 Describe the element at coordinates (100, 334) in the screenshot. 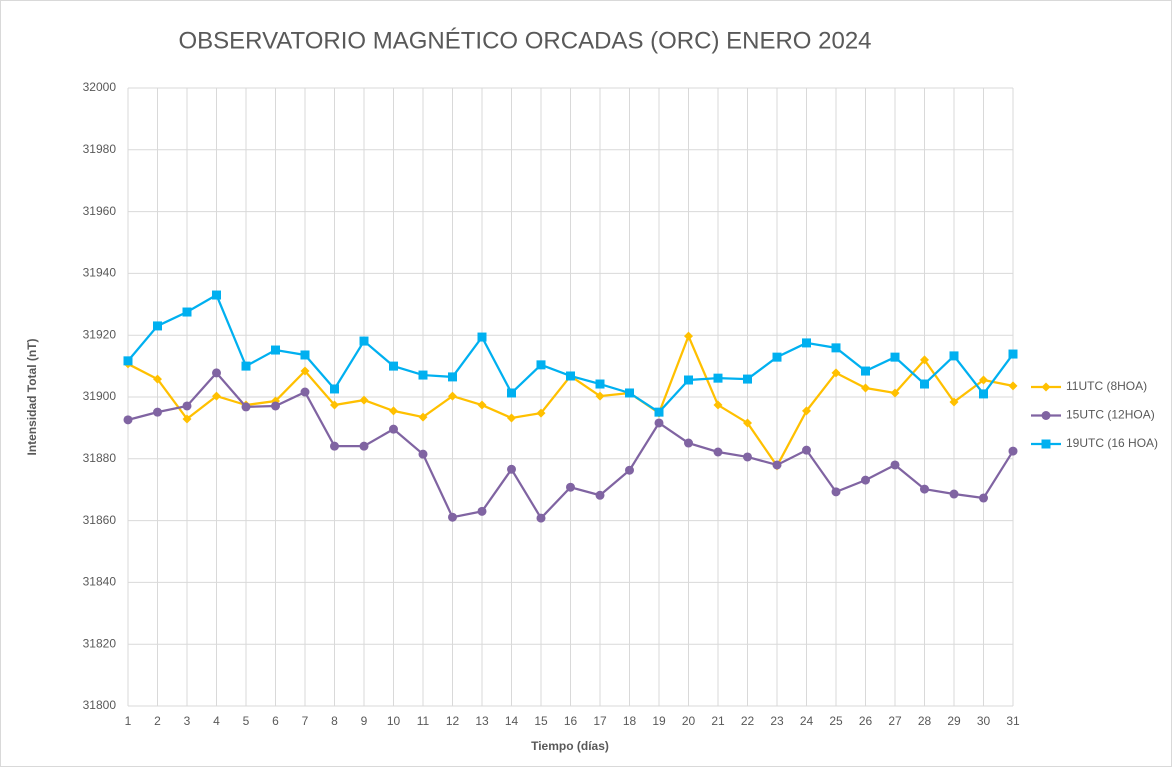

I see `y-tick-label: 31920` at that location.